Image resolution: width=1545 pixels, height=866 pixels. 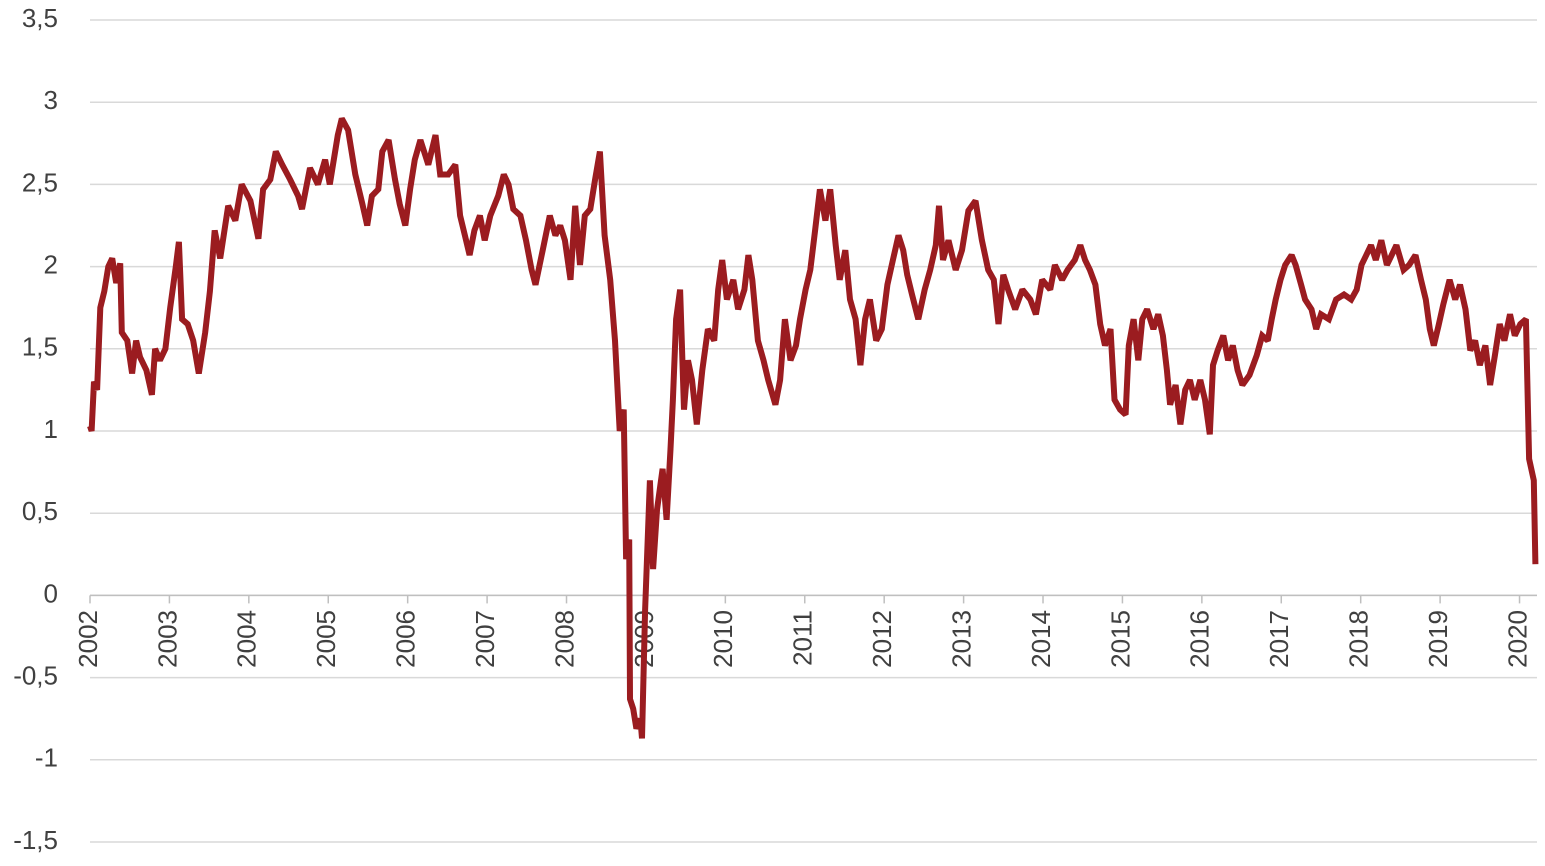 What do you see at coordinates (1200, 639) in the screenshot?
I see `x-tick-label: 2016` at bounding box center [1200, 639].